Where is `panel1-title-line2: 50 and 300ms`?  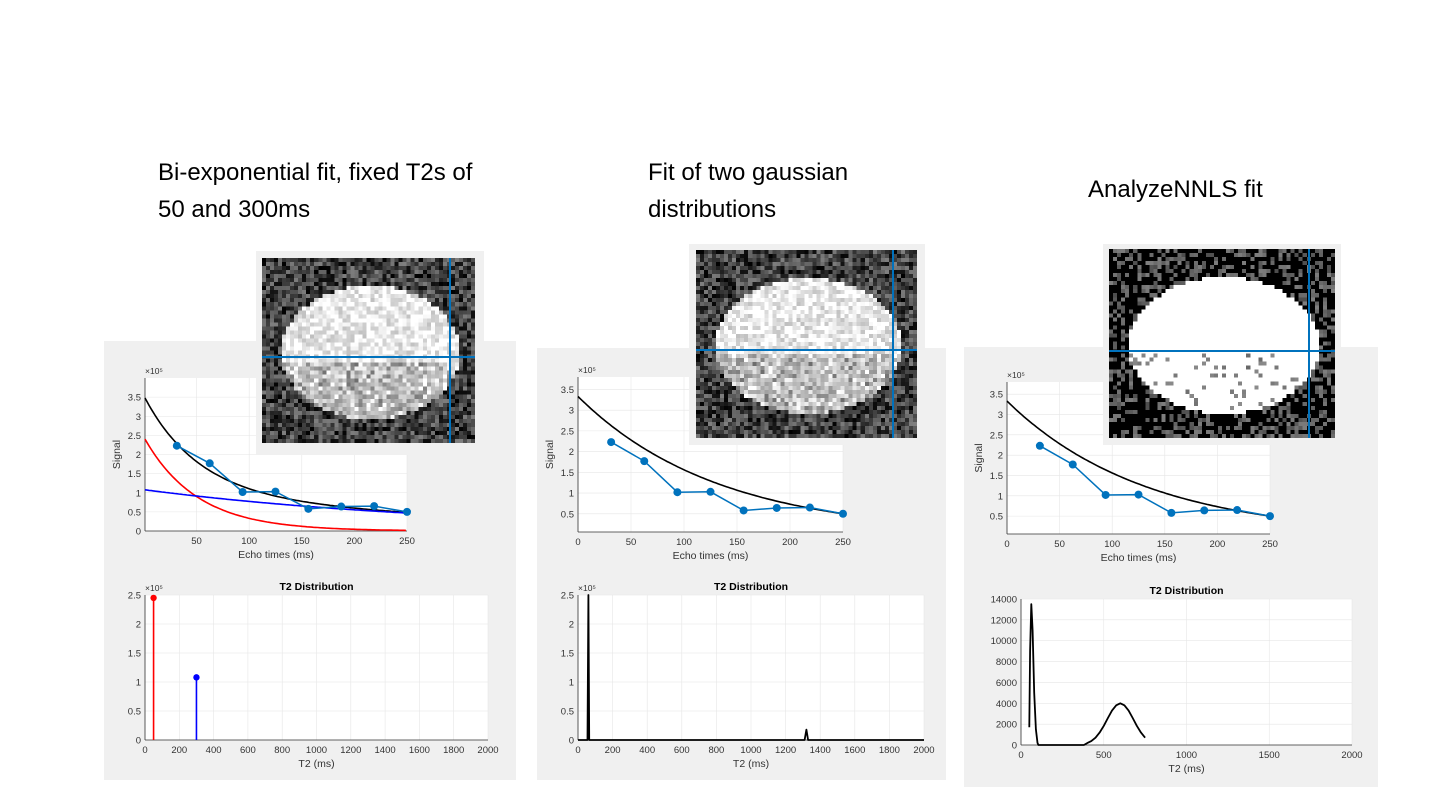 panel1-title-line2: 50 and 300ms is located at coordinates (234, 209).